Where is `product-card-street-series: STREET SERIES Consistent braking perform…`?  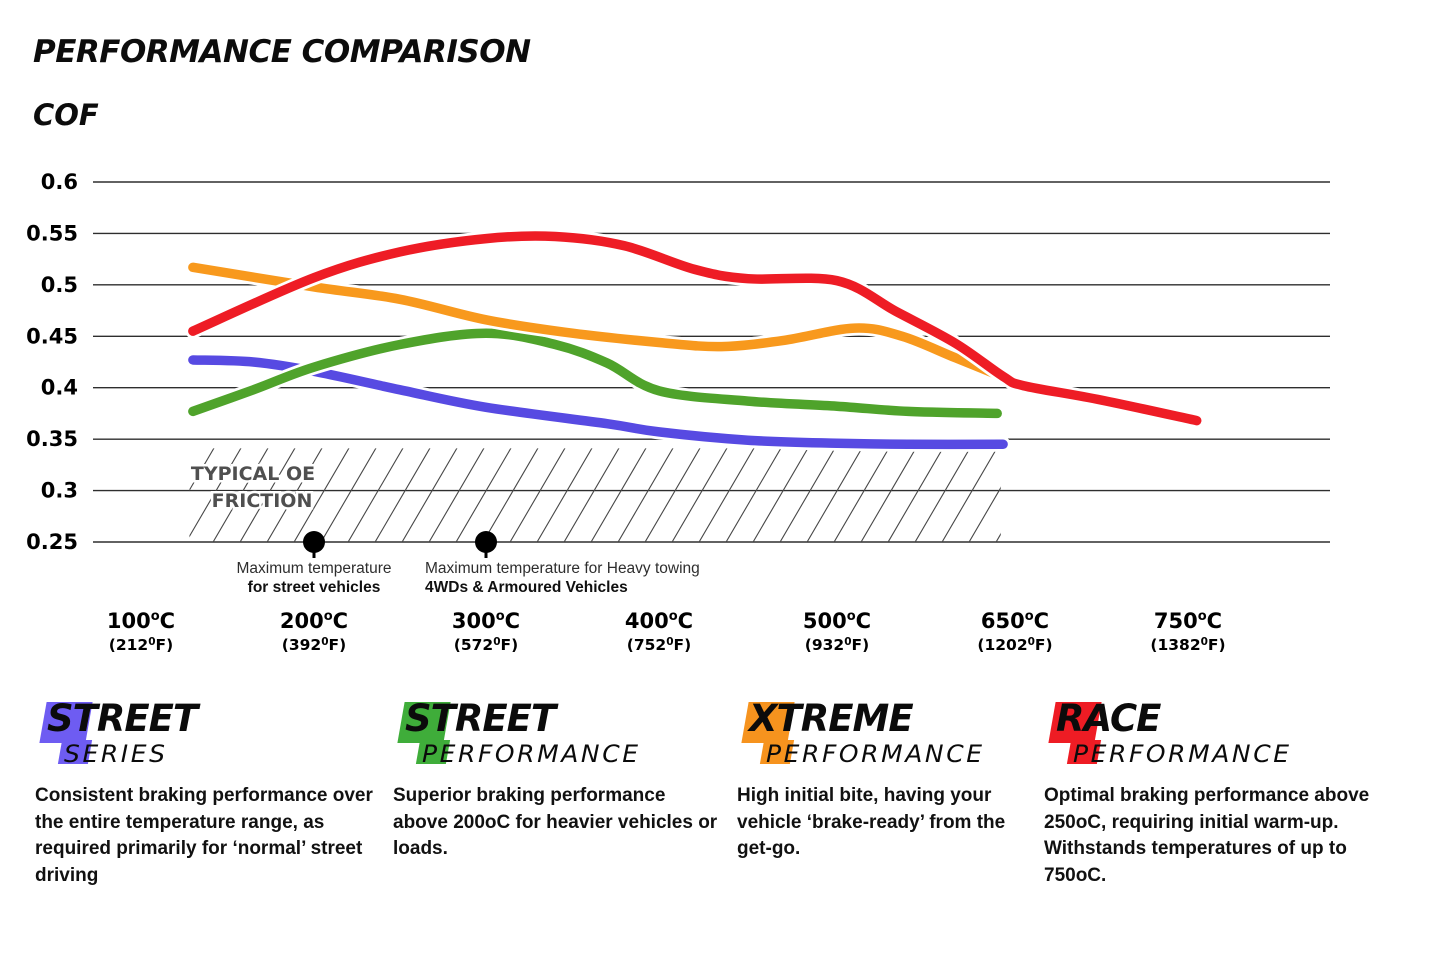 product-card-street-series: STREET SERIES Consistent braking perform… is located at coordinates (205, 792).